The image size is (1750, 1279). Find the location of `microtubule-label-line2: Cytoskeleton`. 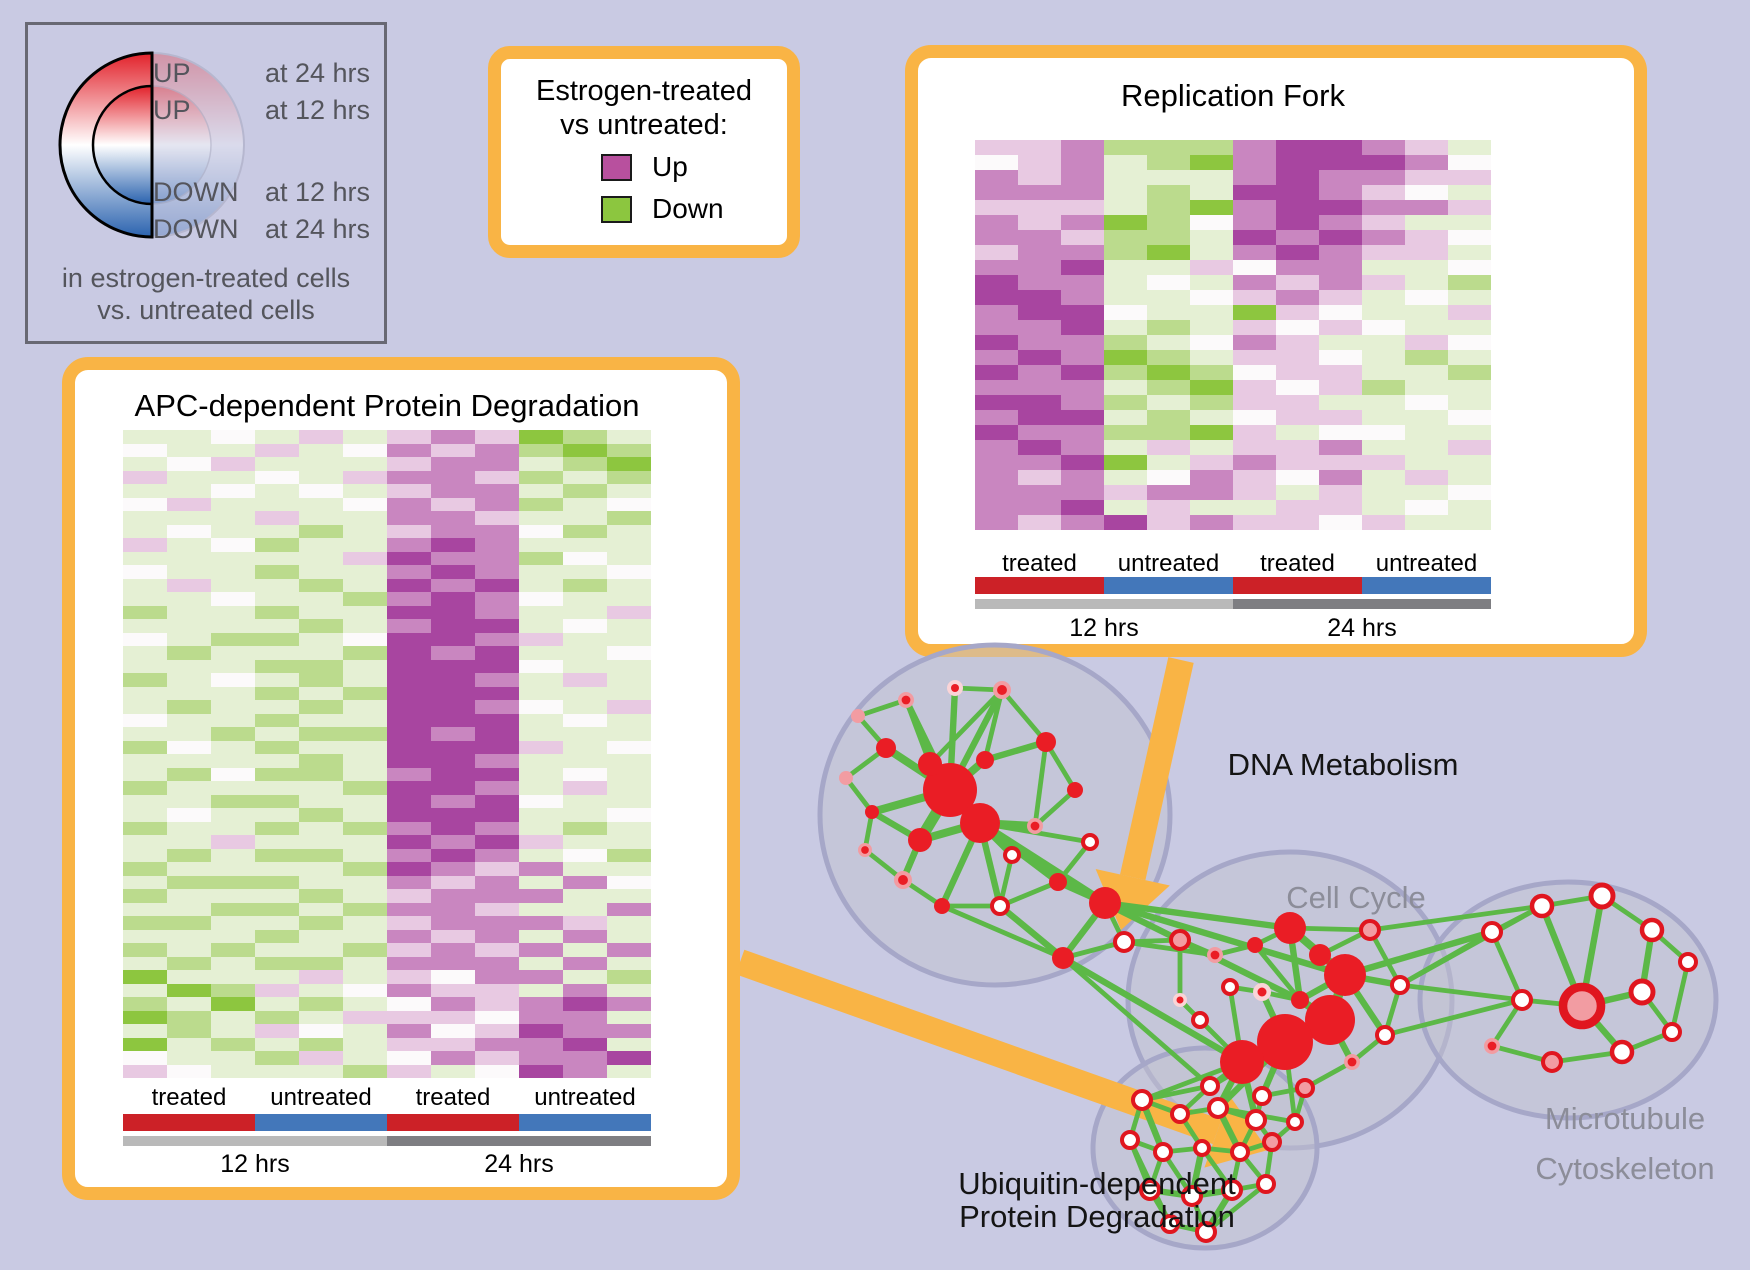

microtubule-label-line2: Cytoskeleton is located at coordinates (1624, 1168).